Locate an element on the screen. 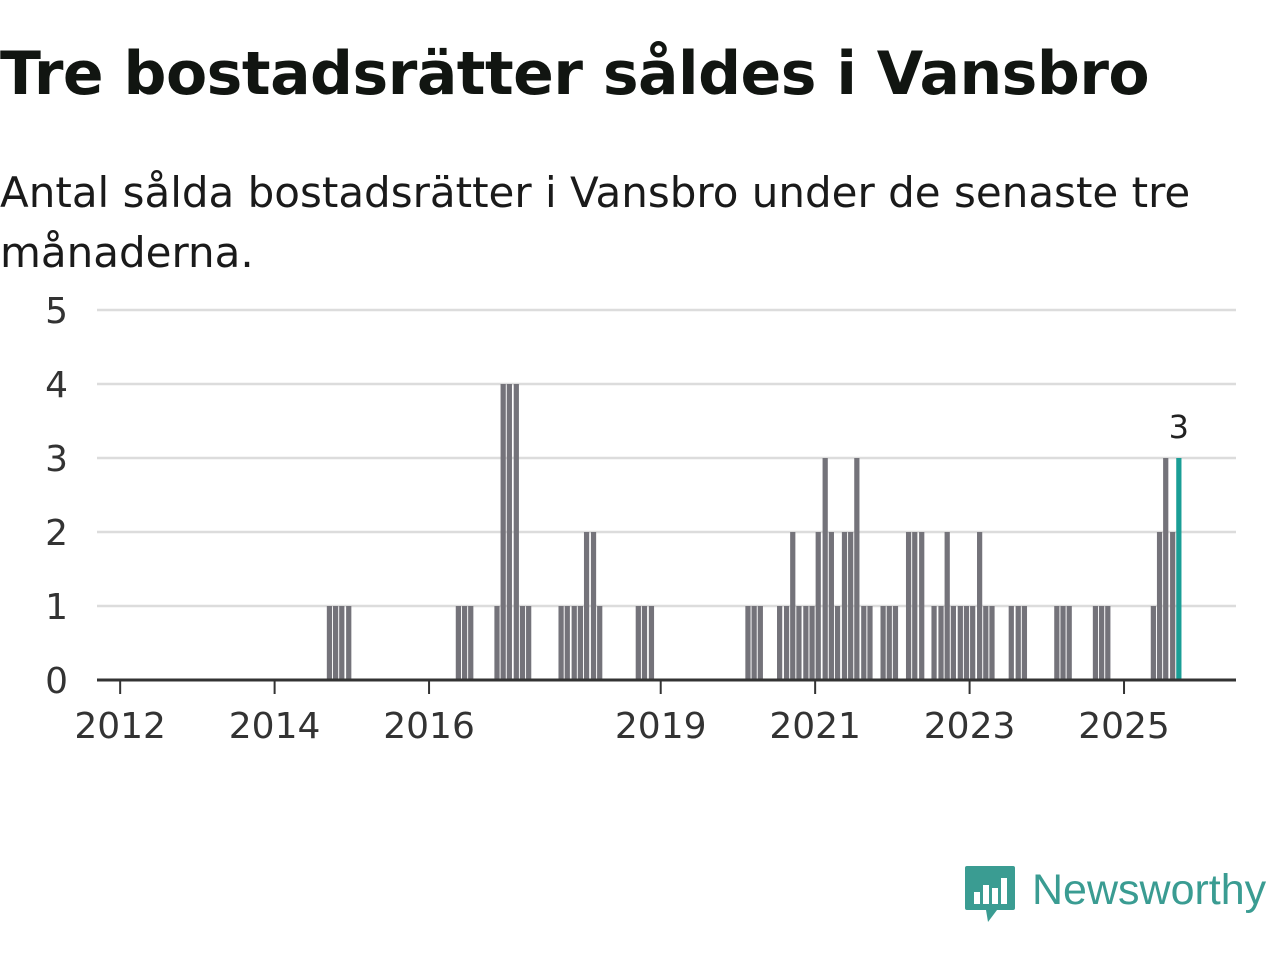  x-tick-label: 2019 is located at coordinates (661, 726).